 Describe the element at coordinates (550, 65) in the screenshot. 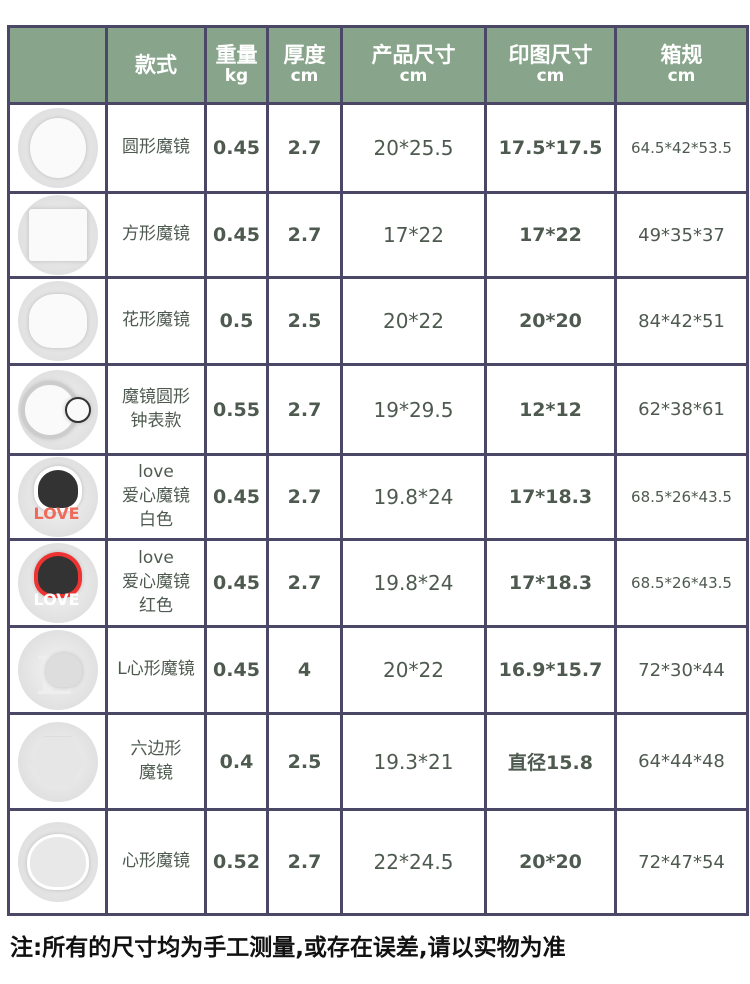

I see `header-print-size: 印图尺寸 cm` at that location.